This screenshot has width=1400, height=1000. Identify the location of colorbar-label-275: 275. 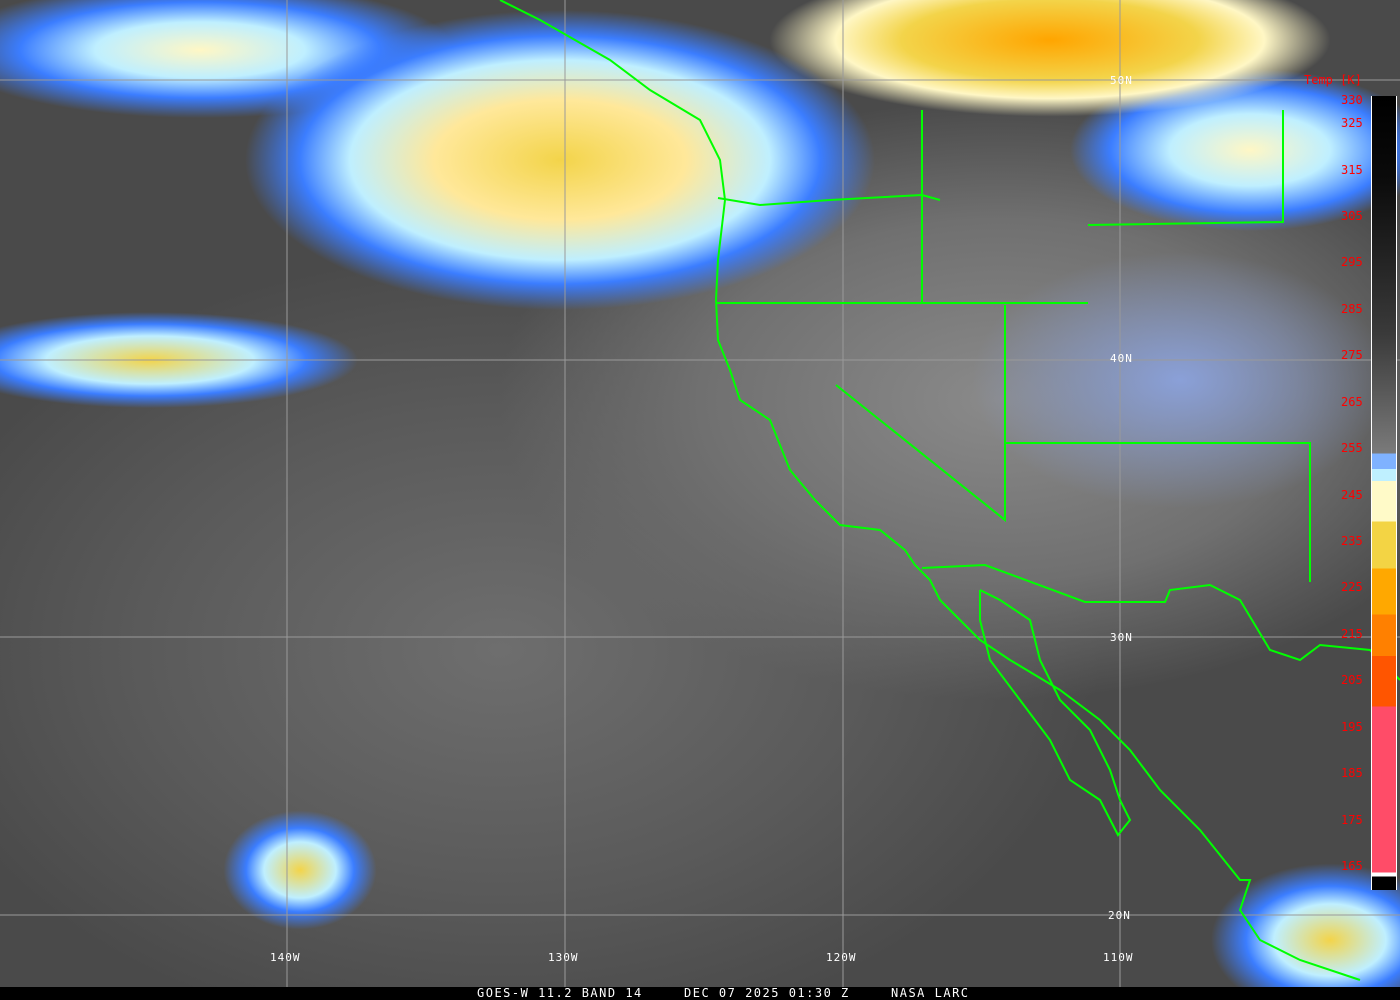
(1352, 355).